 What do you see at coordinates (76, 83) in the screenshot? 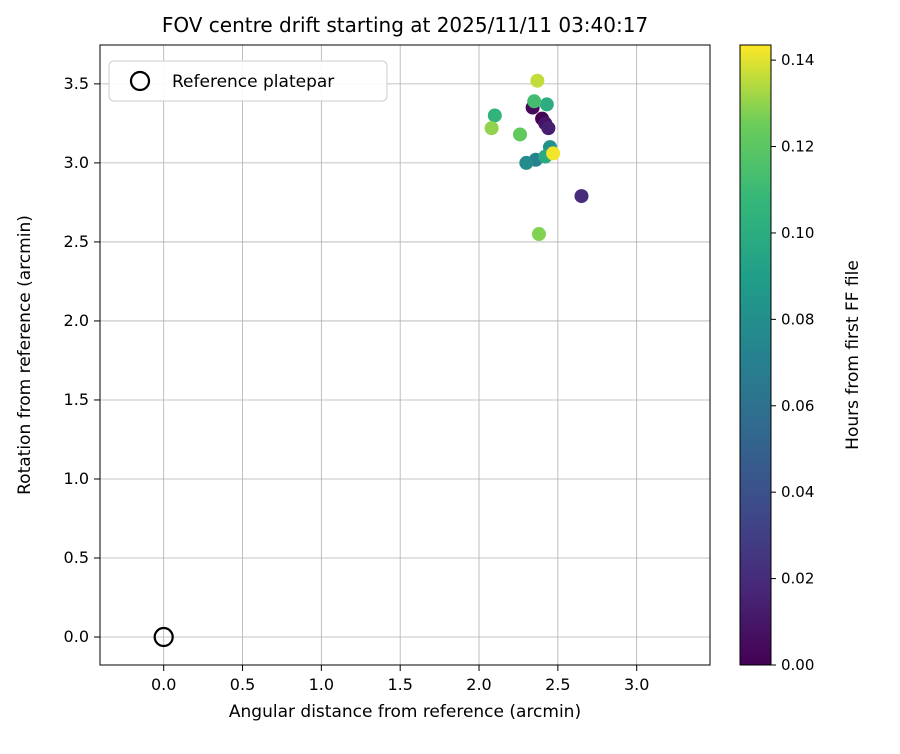
I see `y-tick-label: 3.5` at bounding box center [76, 83].